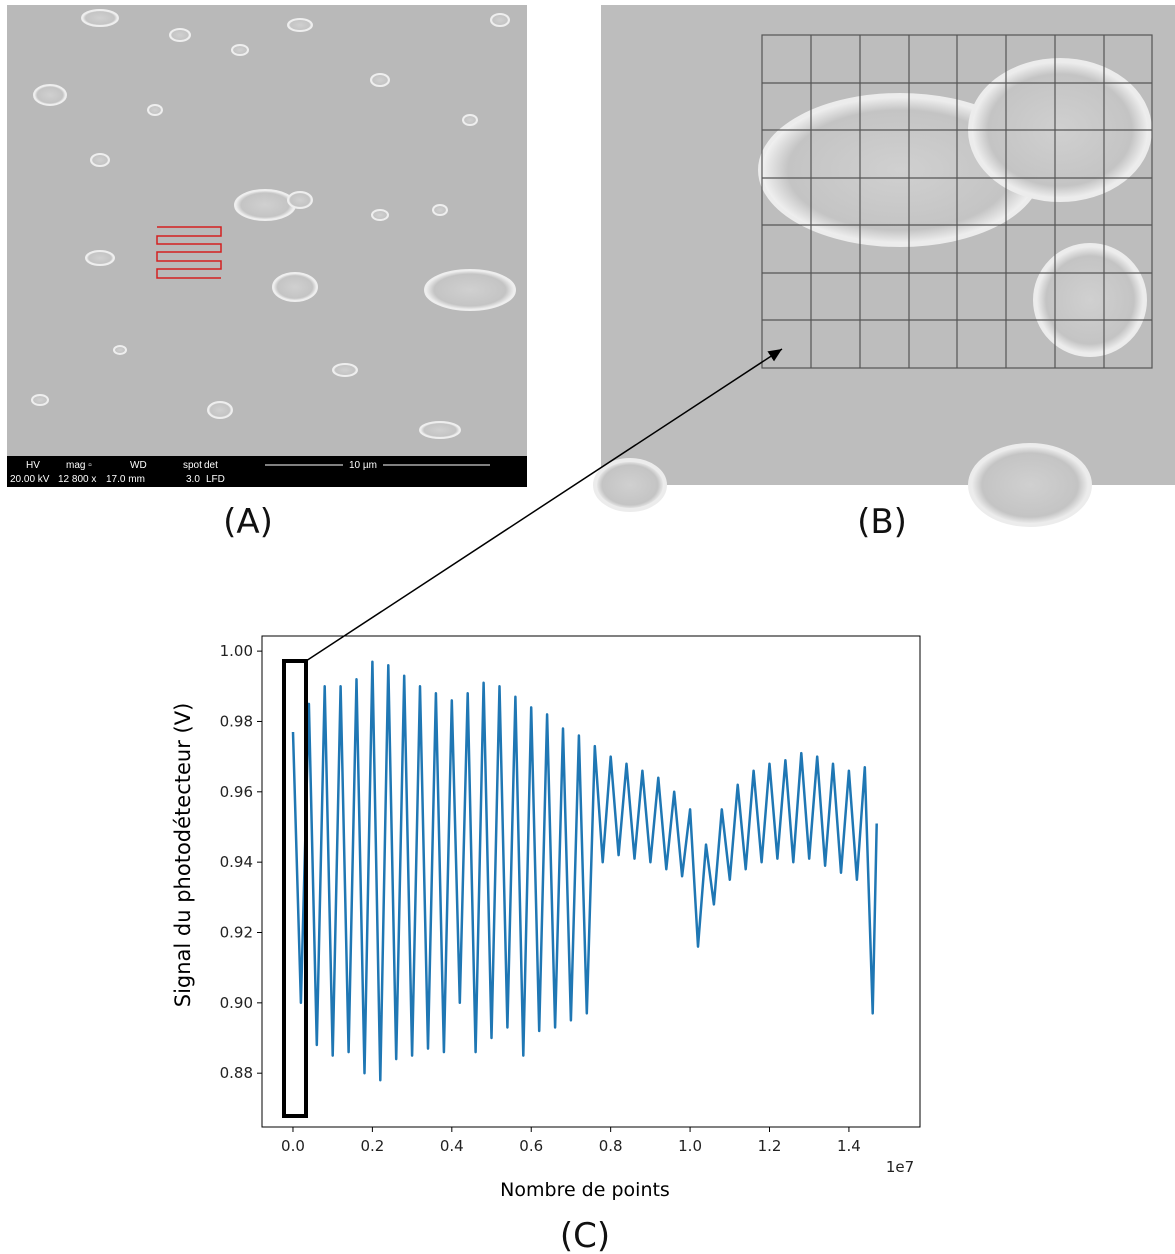 The width and height of the screenshot is (1175, 1254). I want to click on info-value: 12 800 x, so click(77, 479).